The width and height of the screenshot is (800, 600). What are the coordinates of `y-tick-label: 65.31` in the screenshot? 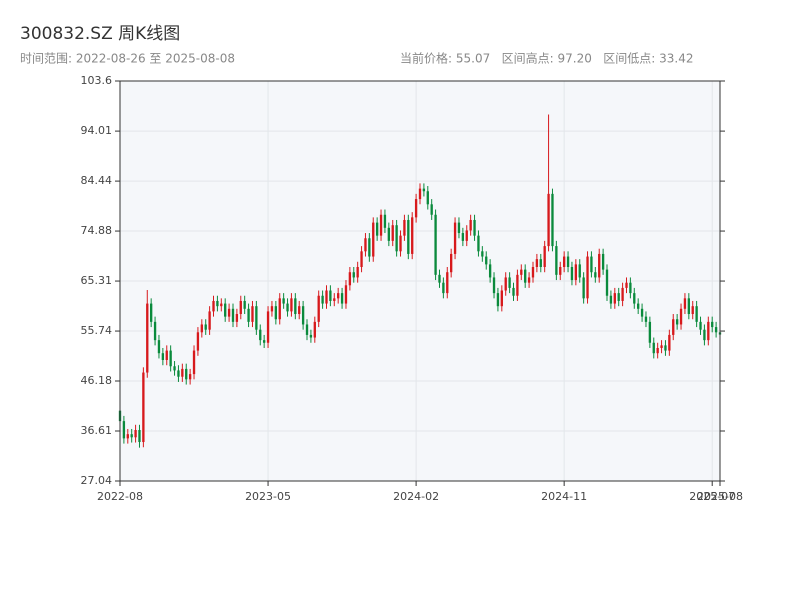 It's located at (97, 280).